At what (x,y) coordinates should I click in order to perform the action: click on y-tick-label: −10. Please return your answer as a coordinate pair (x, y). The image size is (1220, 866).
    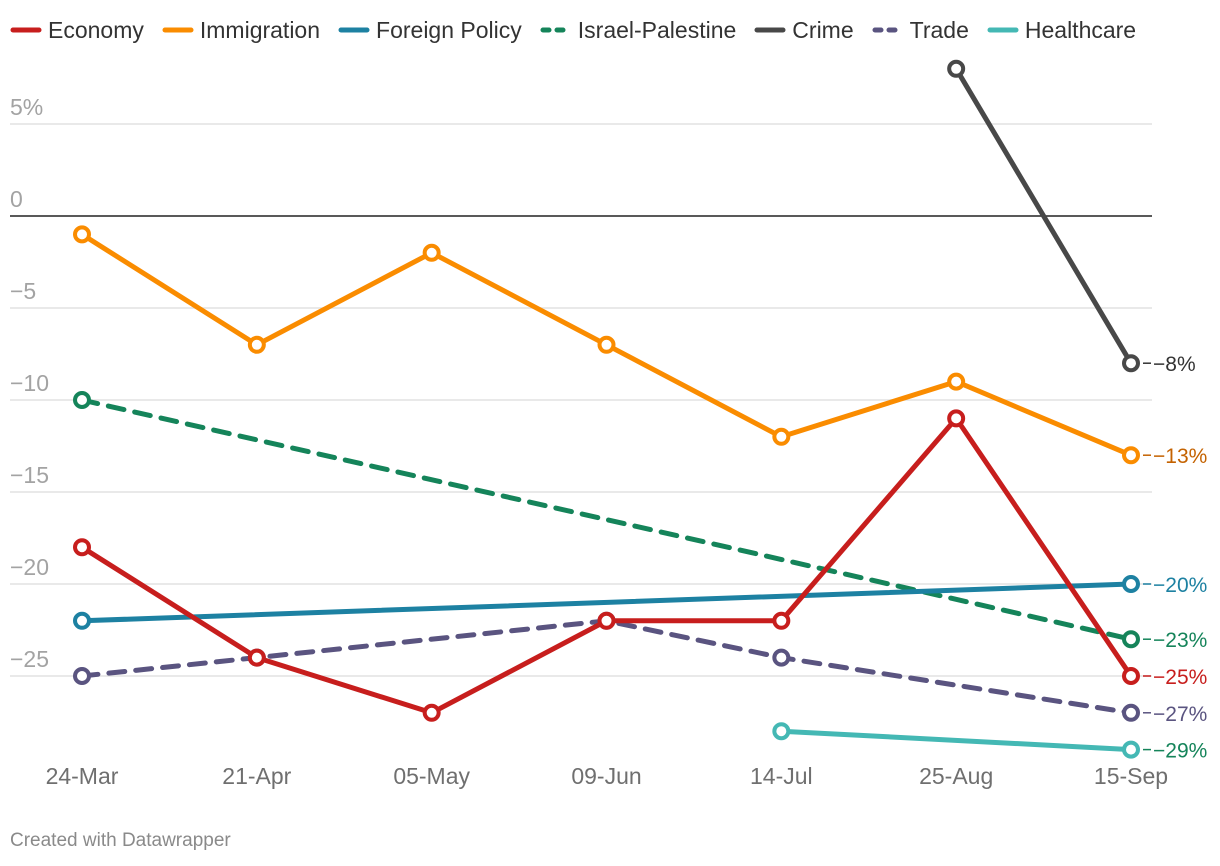
    Looking at the image, I should click on (29, 383).